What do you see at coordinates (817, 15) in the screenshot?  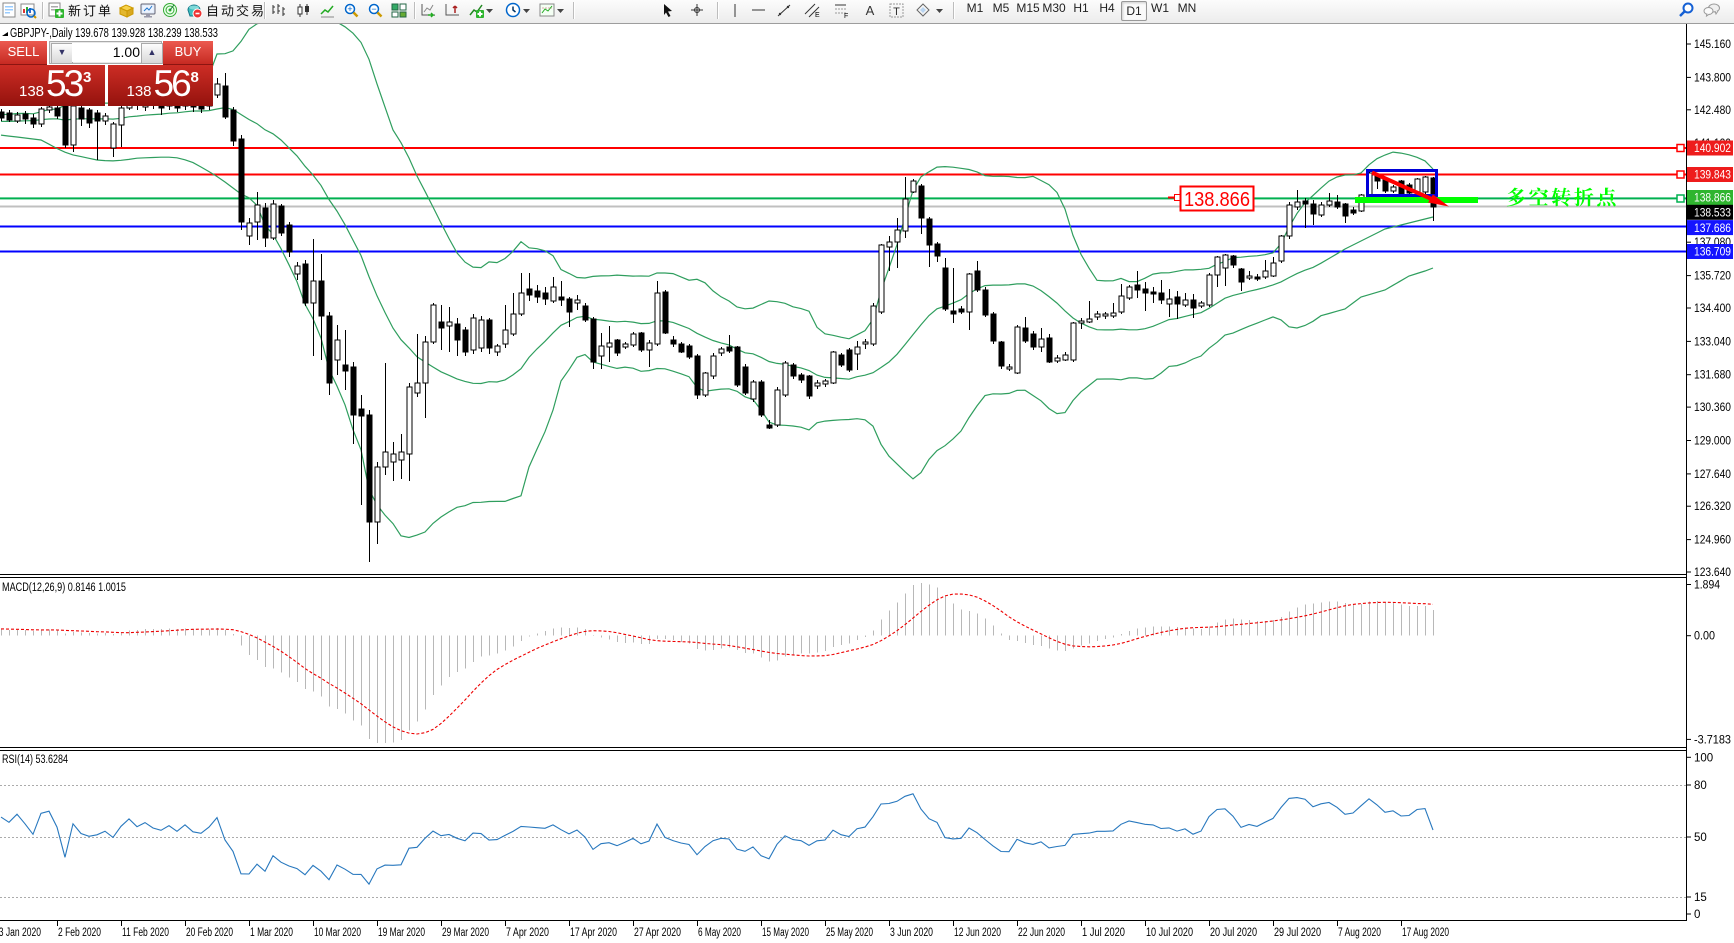 I see `svg-text: E` at bounding box center [817, 15].